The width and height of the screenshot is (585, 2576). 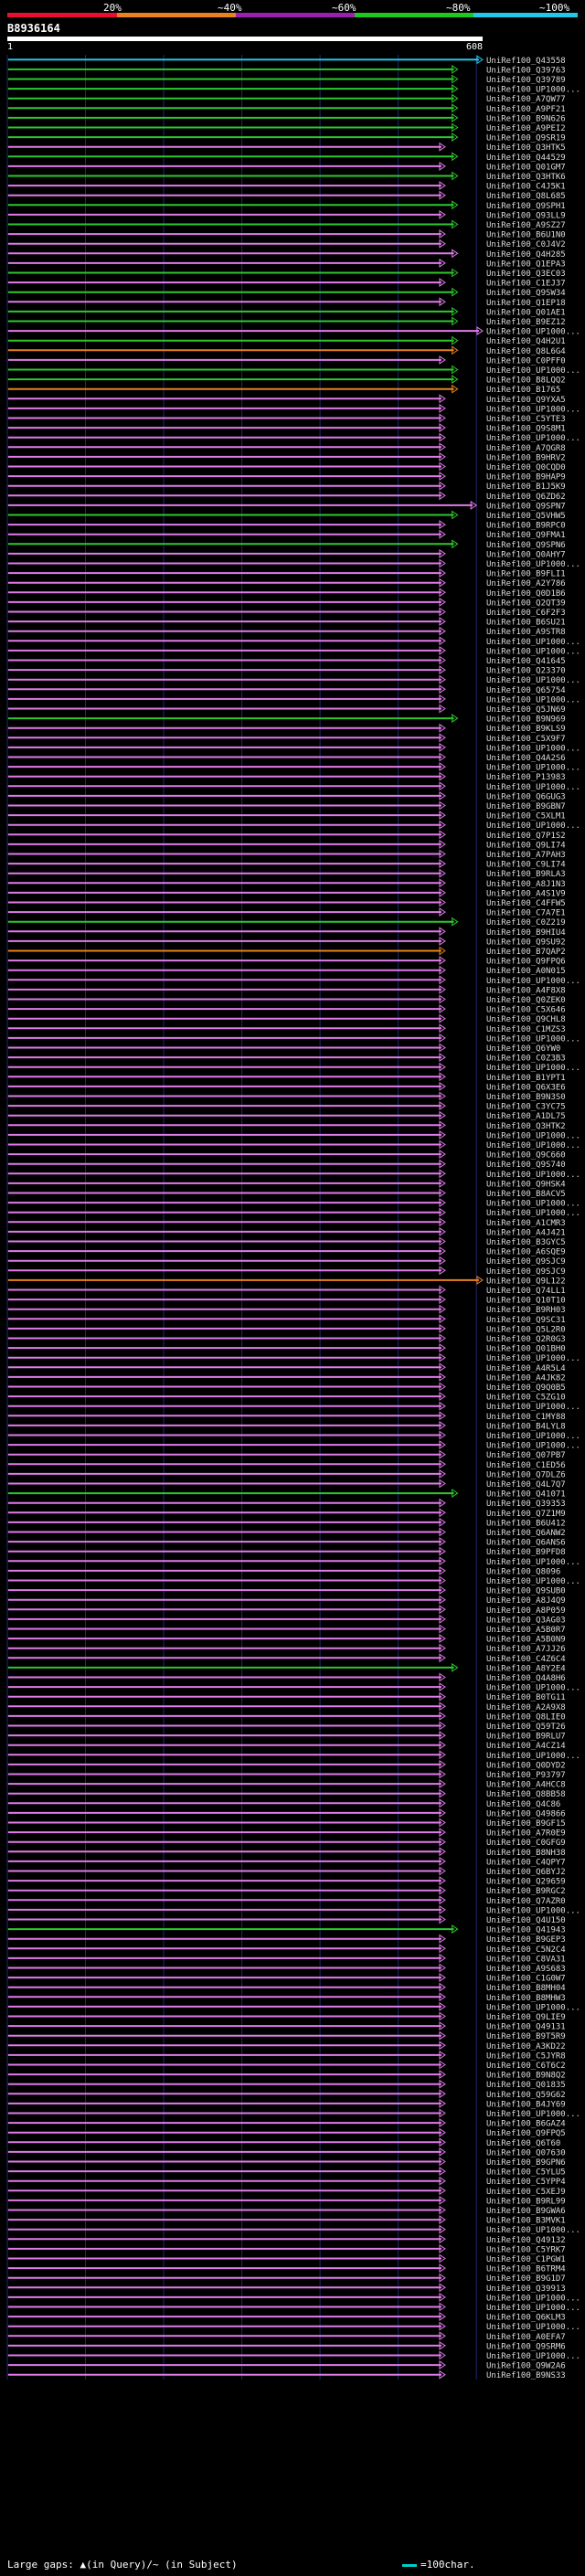 What do you see at coordinates (523, 390) in the screenshot?
I see `hit-label: UniRef100_B1765` at bounding box center [523, 390].